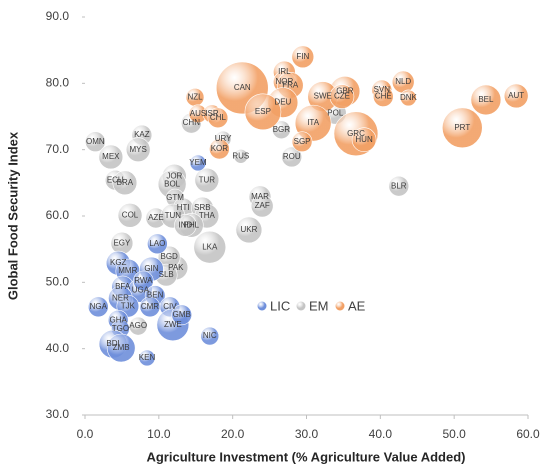 The height and width of the screenshot is (470, 544). I want to click on bubble-label: PRT, so click(462, 127).